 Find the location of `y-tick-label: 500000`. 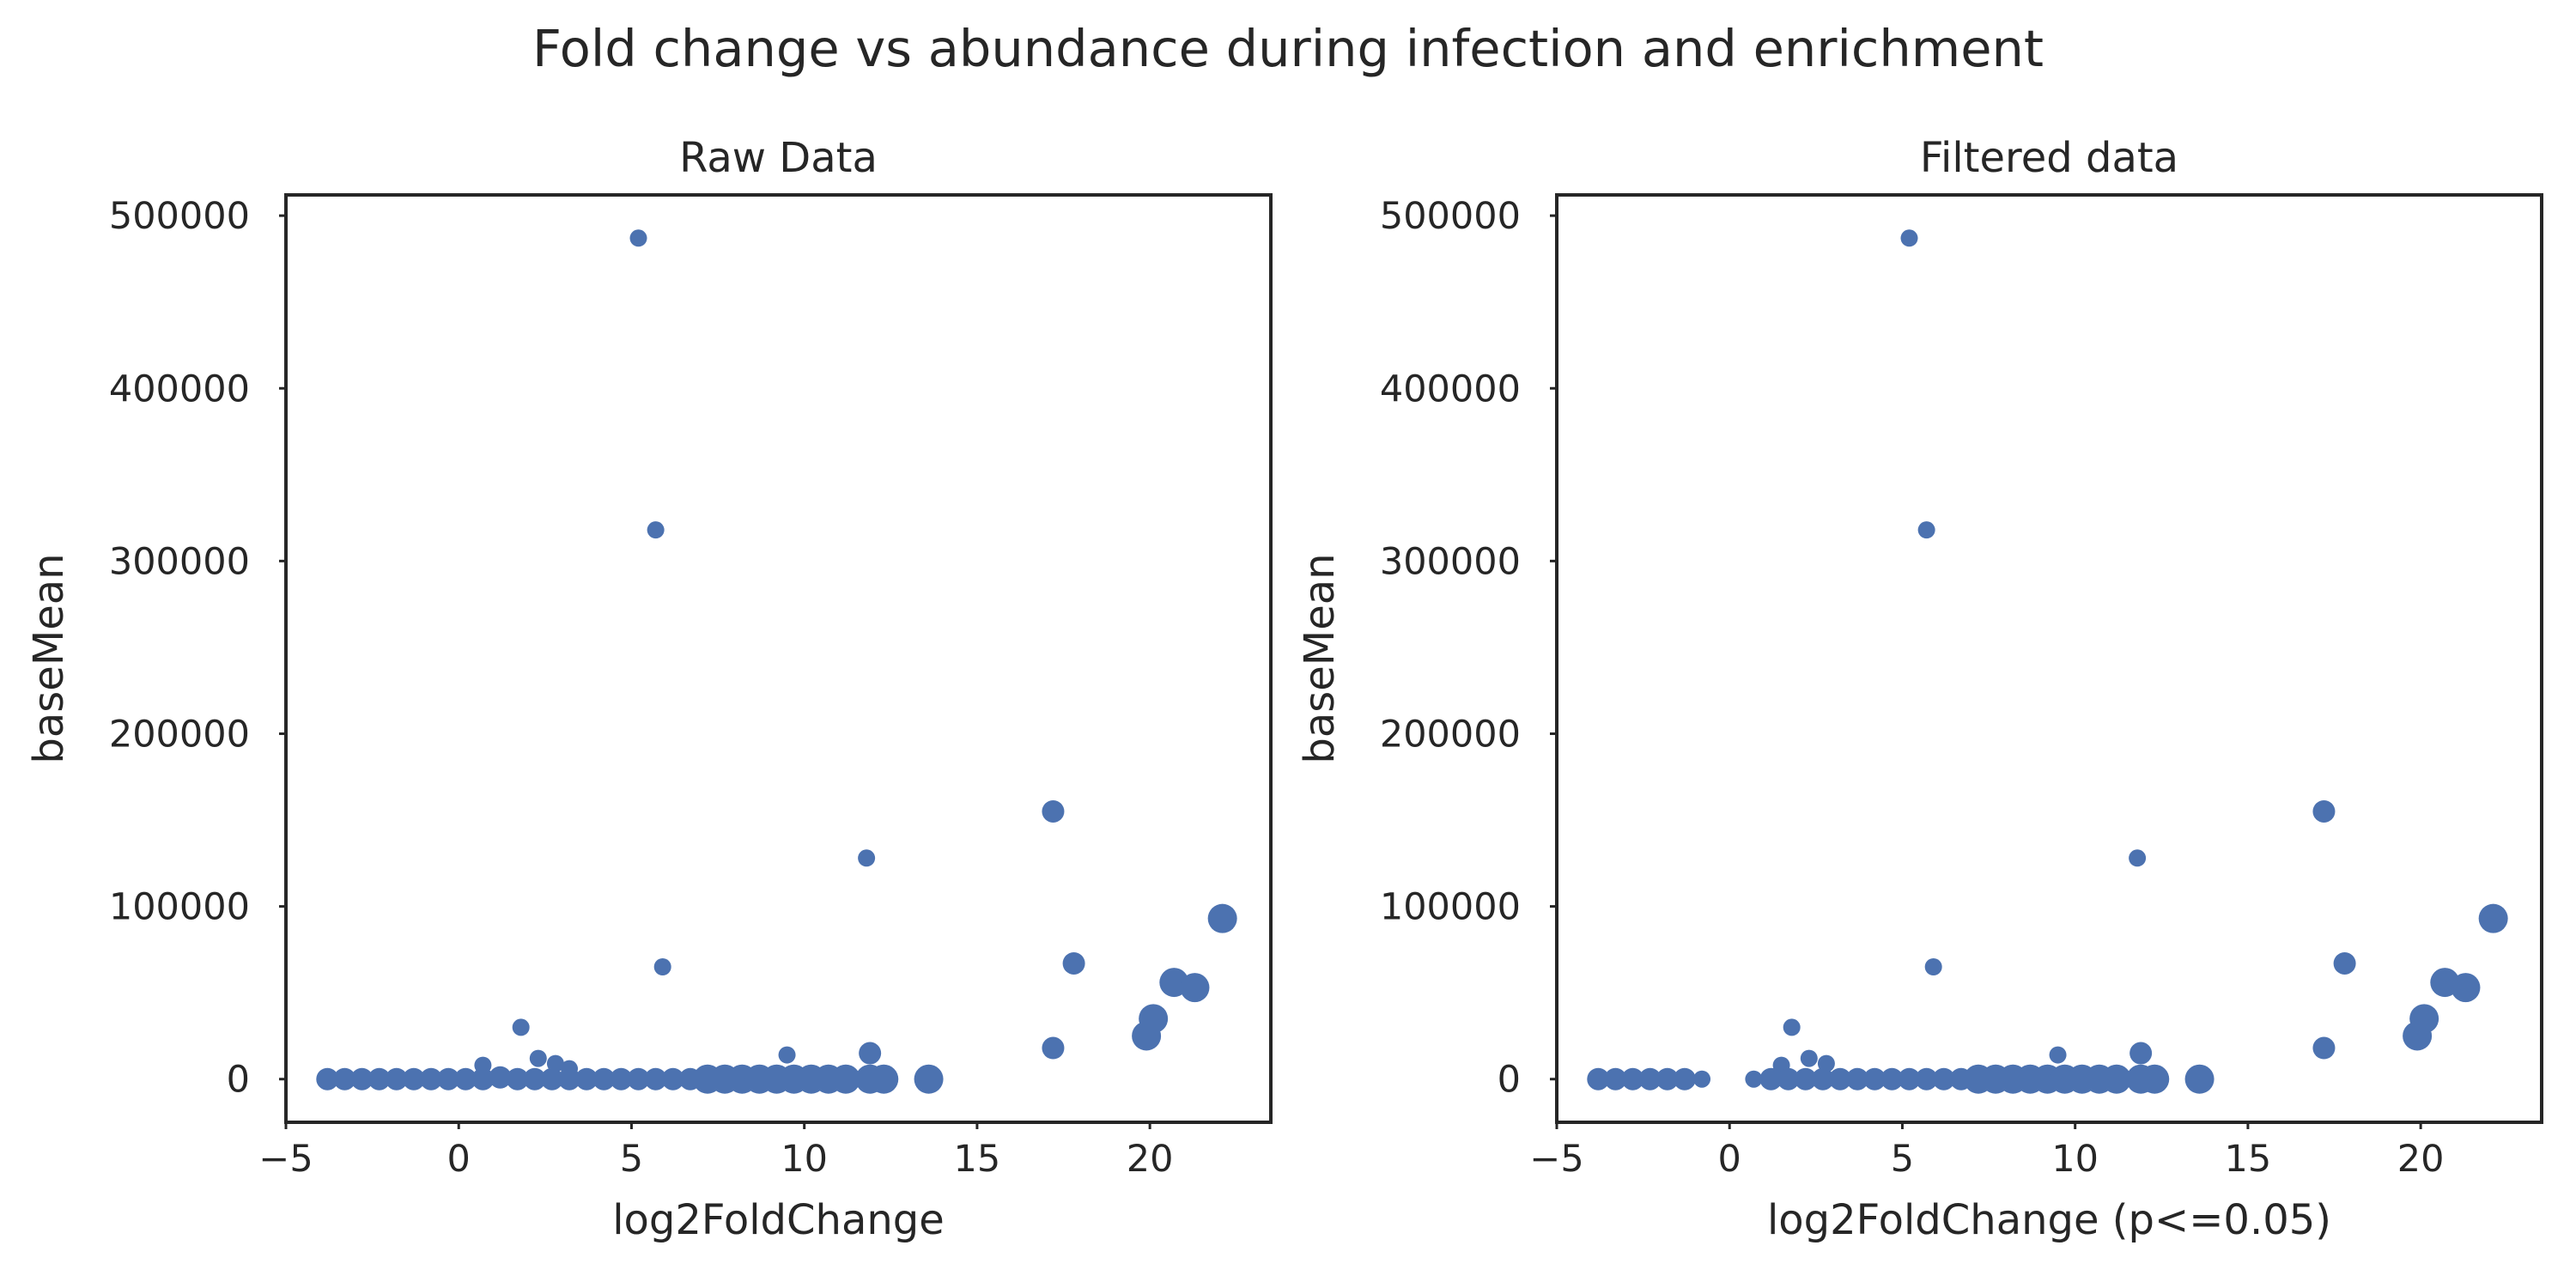

y-tick-label: 500000 is located at coordinates (1451, 217).